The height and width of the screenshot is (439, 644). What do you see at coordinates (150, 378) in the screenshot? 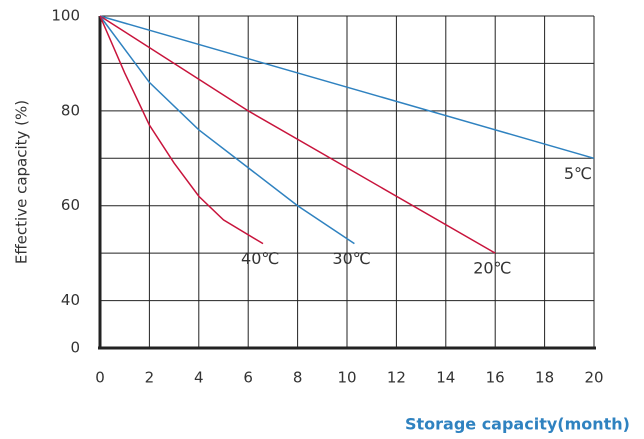
I see `x-tick-label: 2` at bounding box center [150, 378].